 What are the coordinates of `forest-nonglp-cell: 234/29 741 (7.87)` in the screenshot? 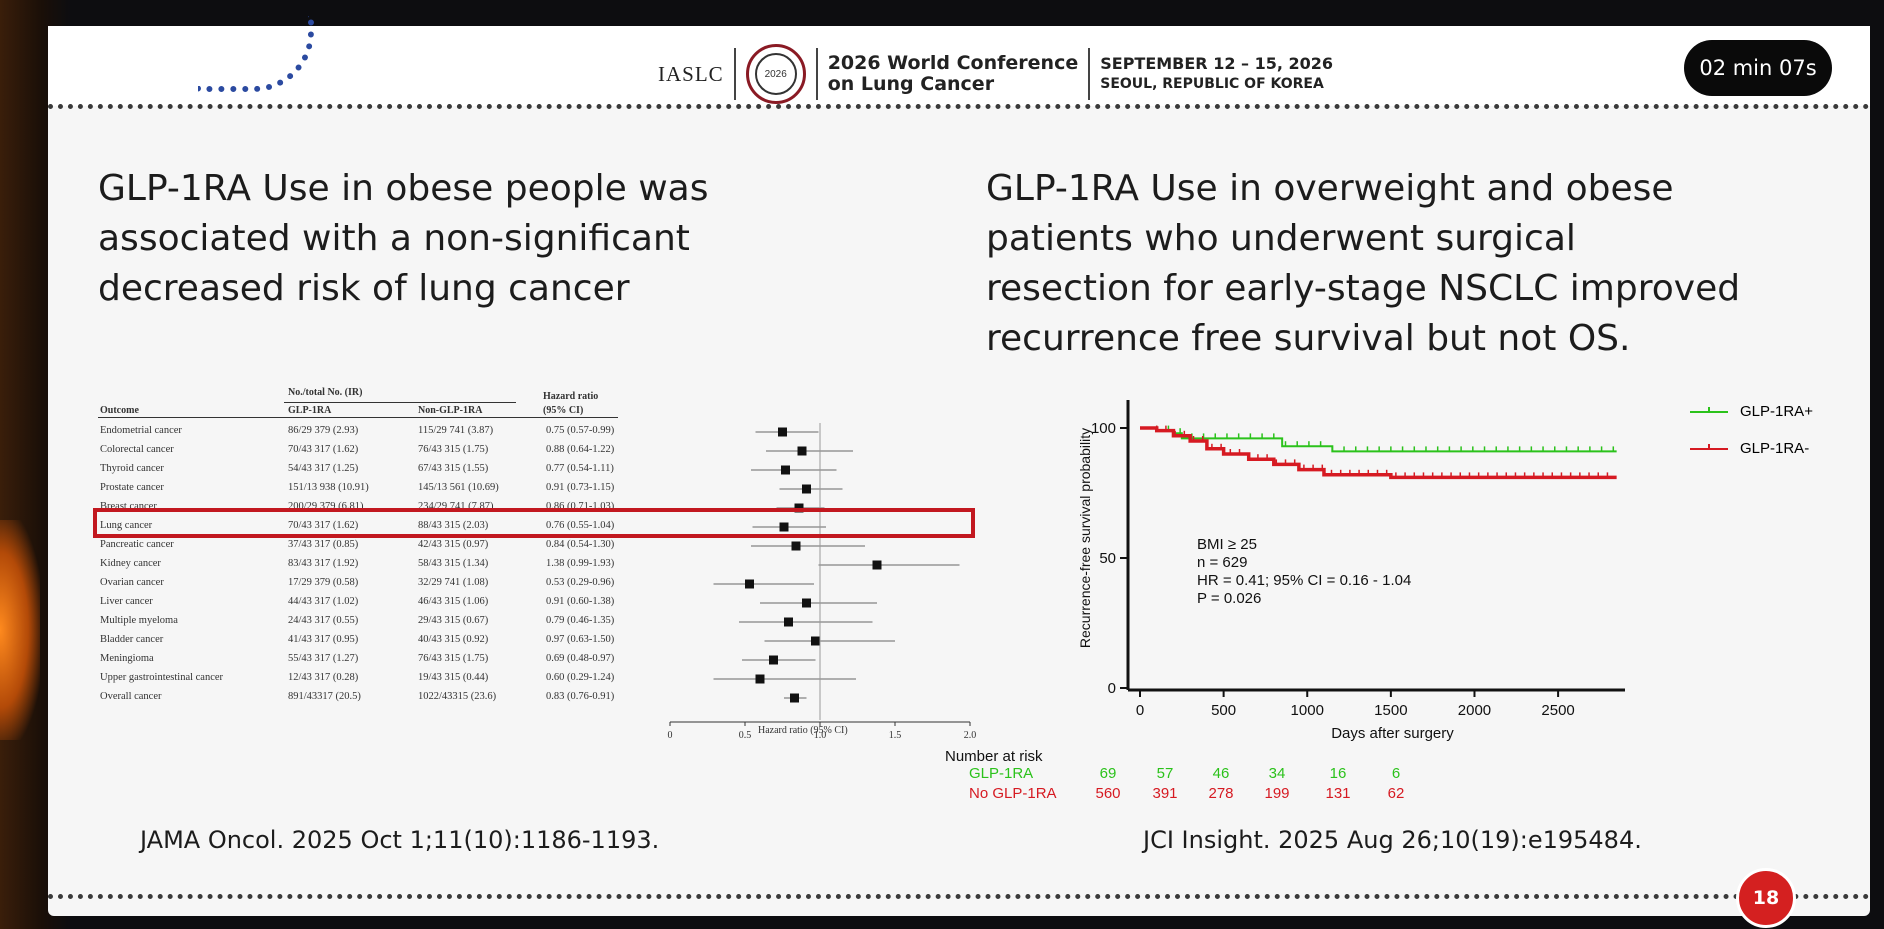 It's located at (456, 506).